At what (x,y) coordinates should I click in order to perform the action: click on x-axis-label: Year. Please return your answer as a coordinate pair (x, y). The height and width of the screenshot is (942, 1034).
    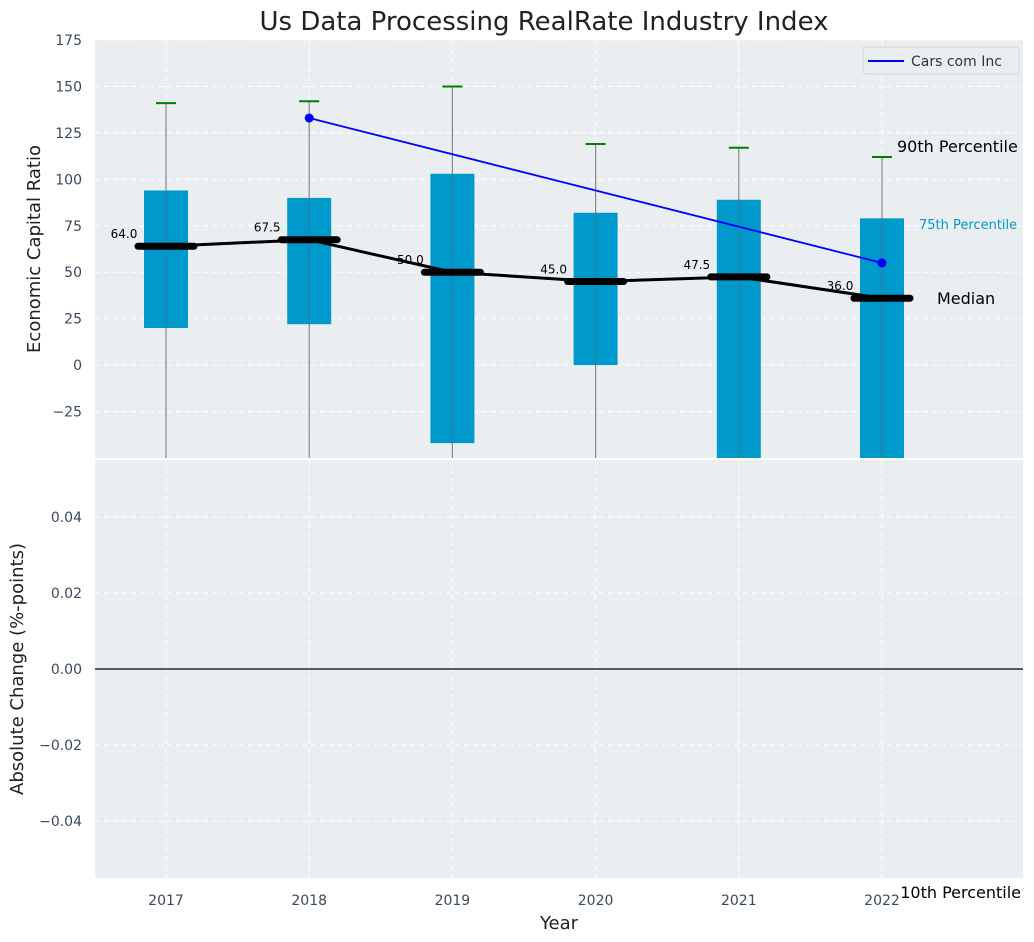
    Looking at the image, I should click on (559, 923).